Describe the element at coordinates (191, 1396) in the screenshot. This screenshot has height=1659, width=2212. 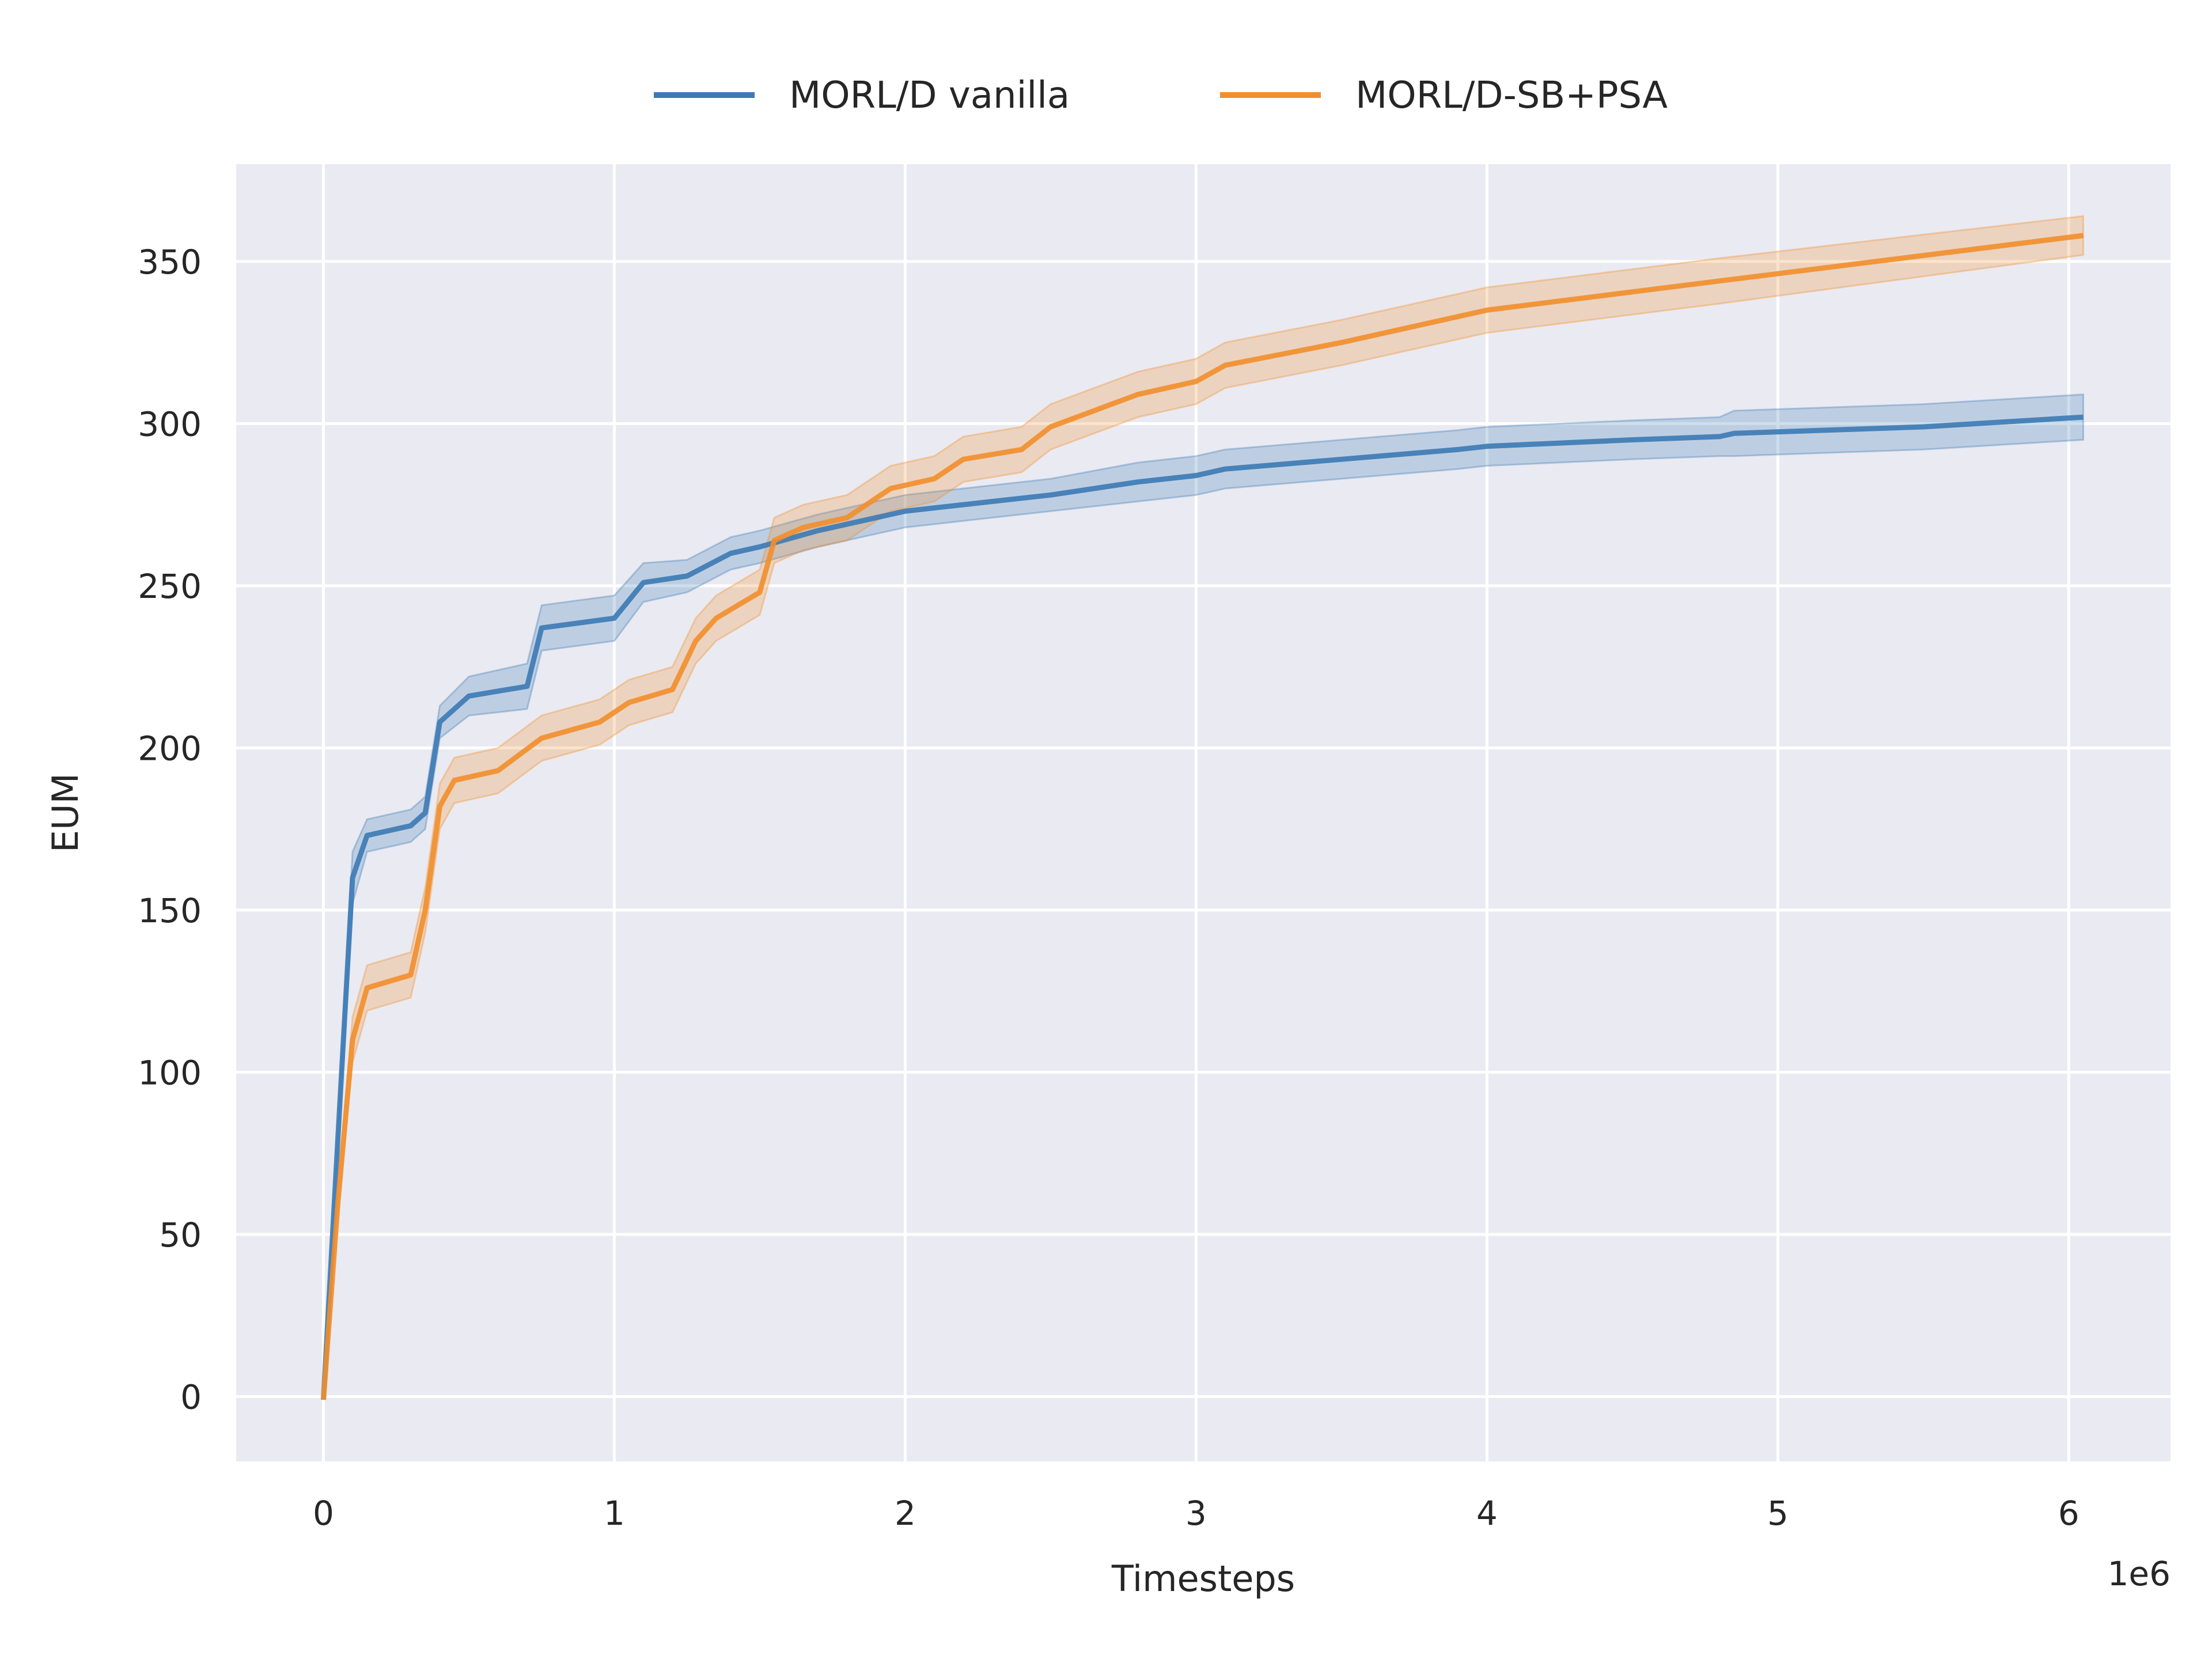
I see `y-tick-label: 0` at that location.